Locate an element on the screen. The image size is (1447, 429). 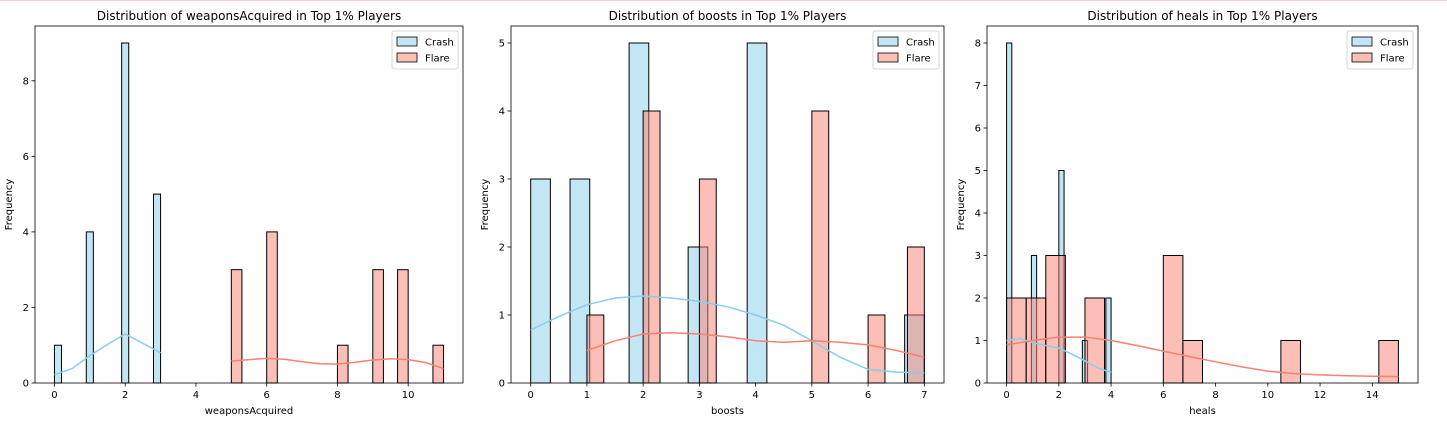
x-axis-label: boosts is located at coordinates (727, 411).